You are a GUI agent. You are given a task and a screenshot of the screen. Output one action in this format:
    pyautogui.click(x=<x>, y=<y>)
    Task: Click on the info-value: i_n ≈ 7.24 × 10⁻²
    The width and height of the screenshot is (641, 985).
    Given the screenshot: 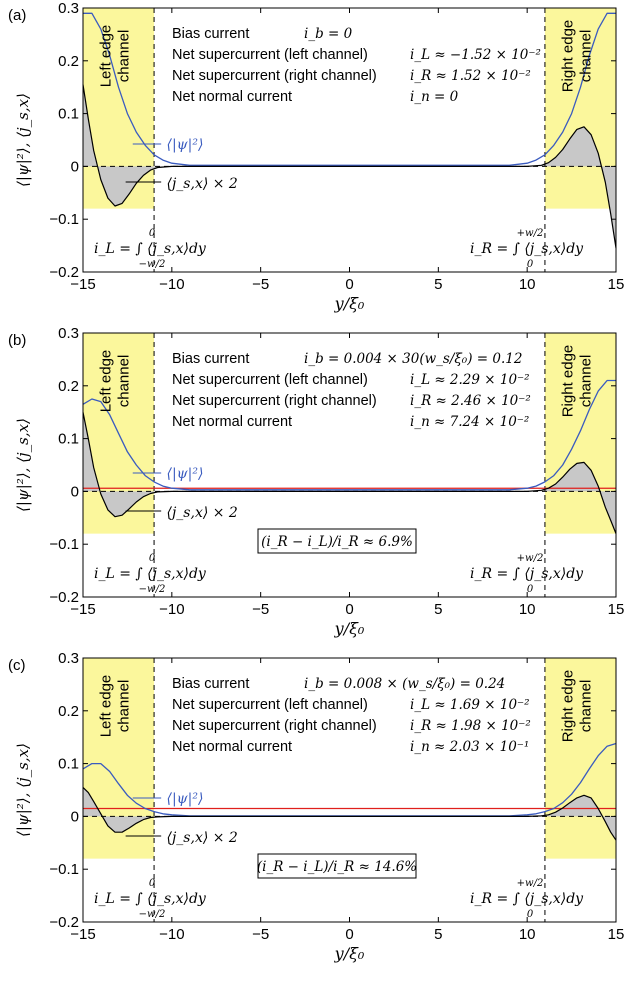 What is the action you would take?
    pyautogui.click(x=469, y=422)
    